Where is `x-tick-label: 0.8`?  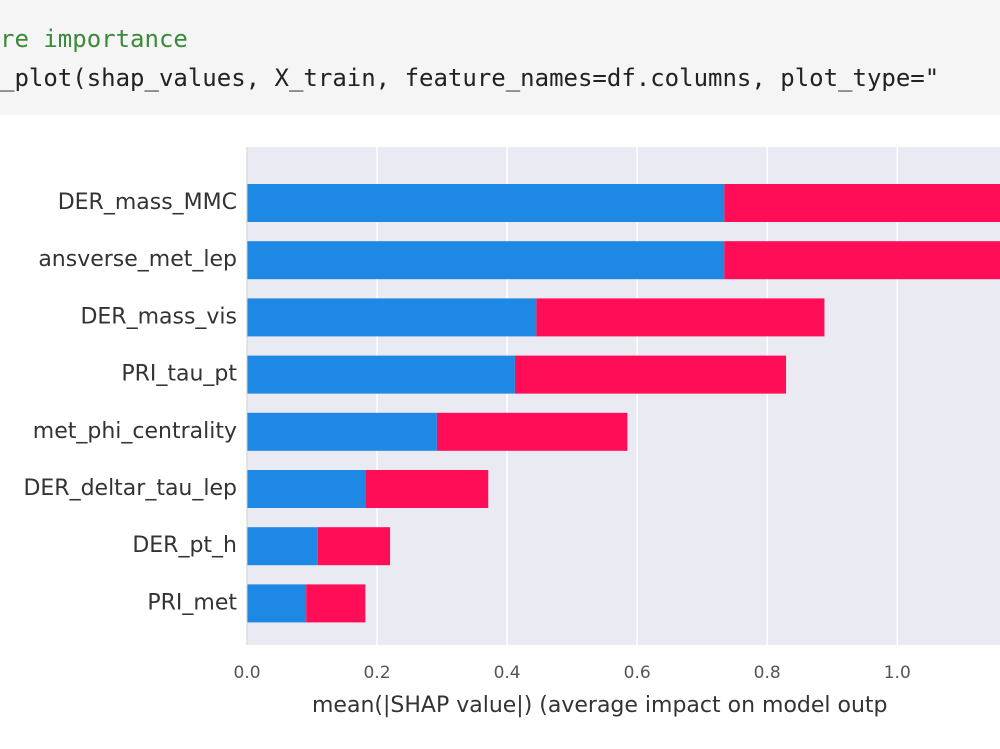 x-tick-label: 0.8 is located at coordinates (767, 673).